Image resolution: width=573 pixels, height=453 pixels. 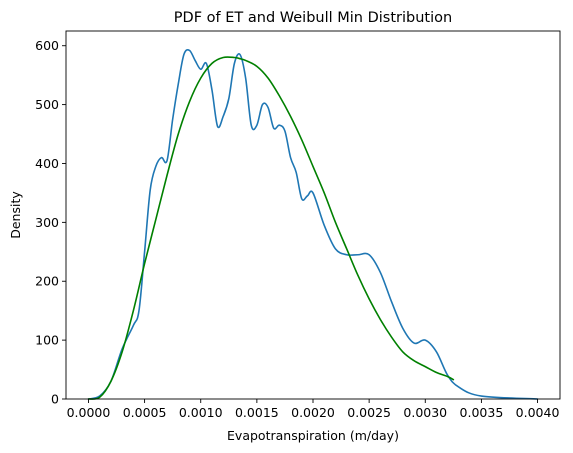 What do you see at coordinates (47, 45) in the screenshot?
I see `y-tick-label: 600` at bounding box center [47, 45].